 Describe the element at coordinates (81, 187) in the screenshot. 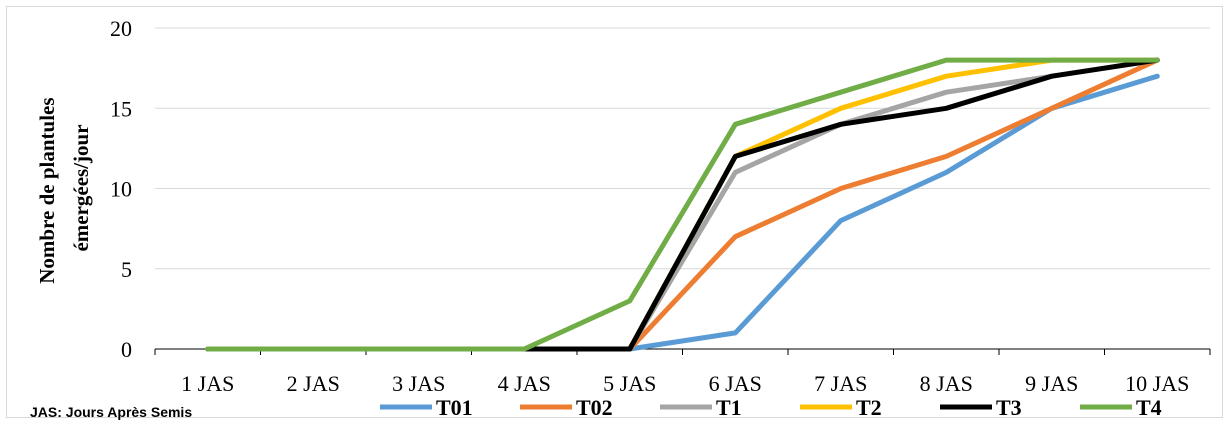

I see `y-axis-label-line-2: émergées/jour` at that location.